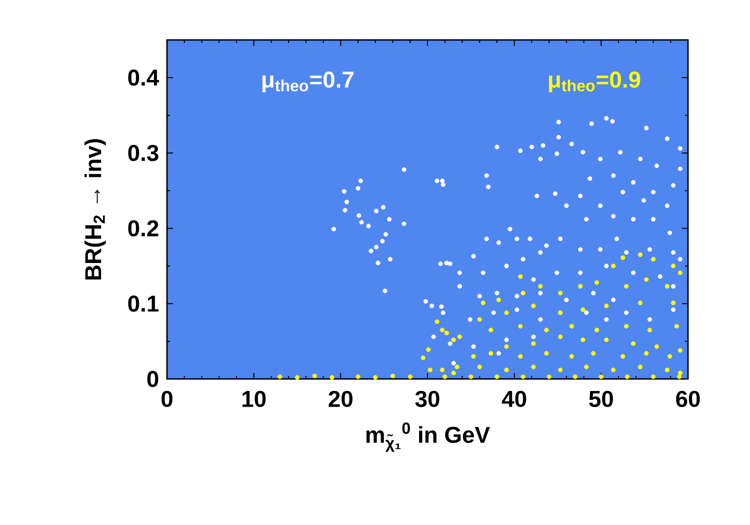 The height and width of the screenshot is (525, 750). What do you see at coordinates (514, 399) in the screenshot?
I see `x-tick-label: 40` at bounding box center [514, 399].